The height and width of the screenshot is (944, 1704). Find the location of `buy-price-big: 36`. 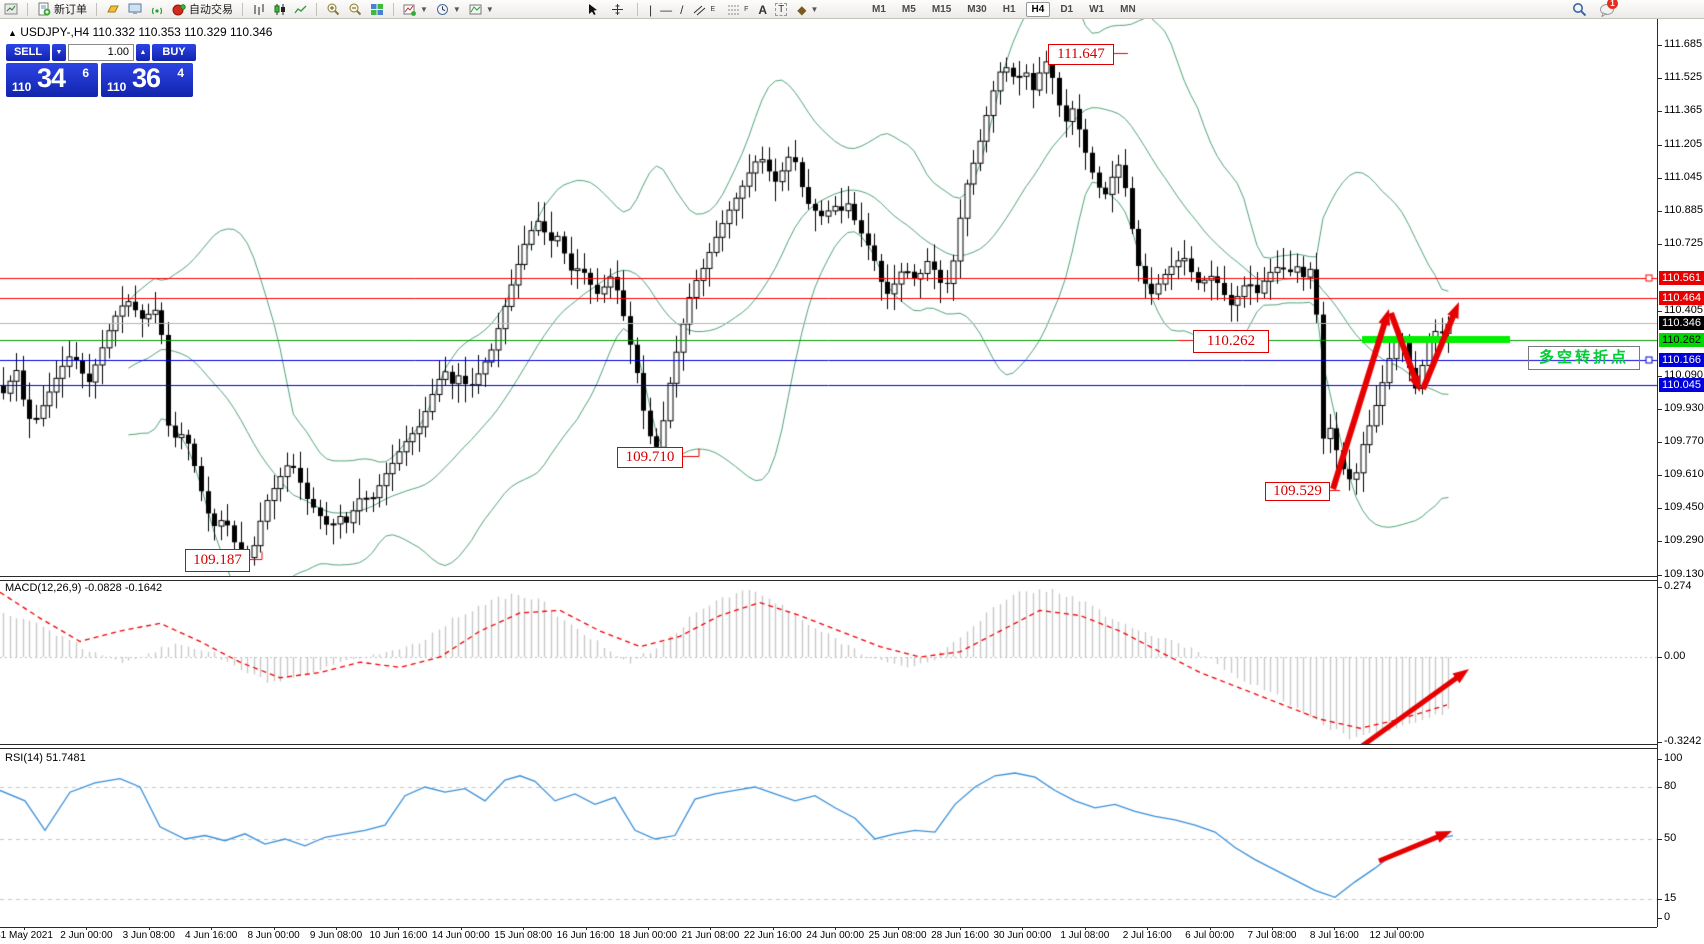

buy-price-big: 36 is located at coordinates (146, 78).